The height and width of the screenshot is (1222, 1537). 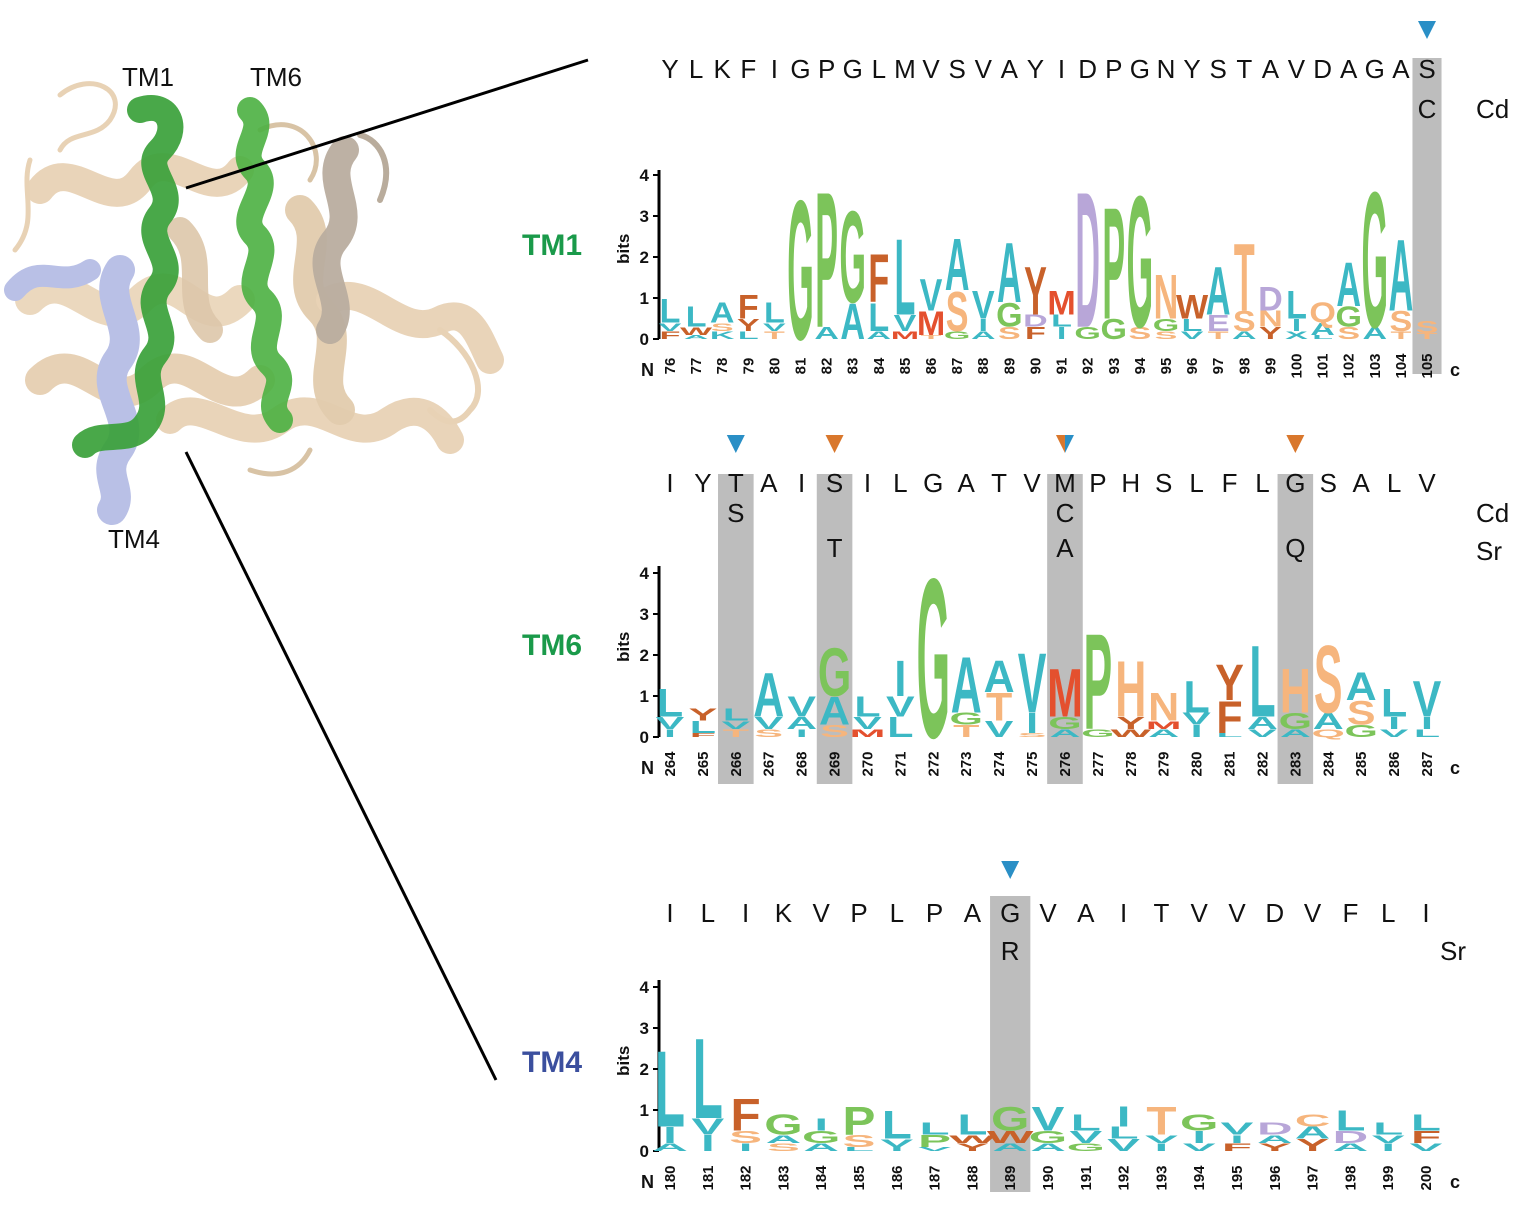 I want to click on position-label: 283, so click(x=1295, y=763).